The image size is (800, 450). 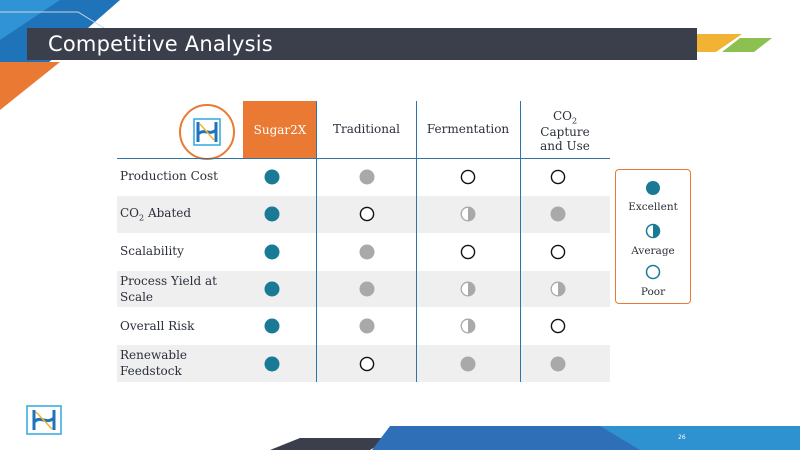 I want to click on rating-poor-r2-c2, so click(x=367, y=214).